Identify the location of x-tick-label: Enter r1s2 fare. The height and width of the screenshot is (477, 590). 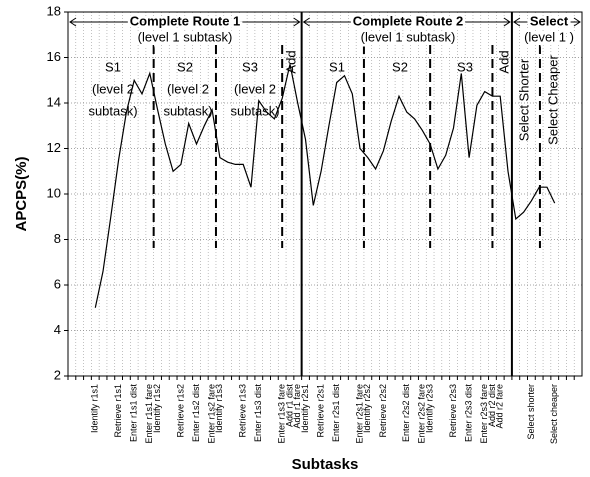
(211, 414).